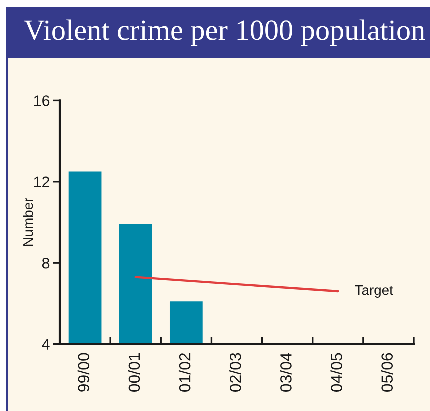 The height and width of the screenshot is (411, 430). Describe the element at coordinates (42, 182) in the screenshot. I see `y-tick-label: 12` at that location.